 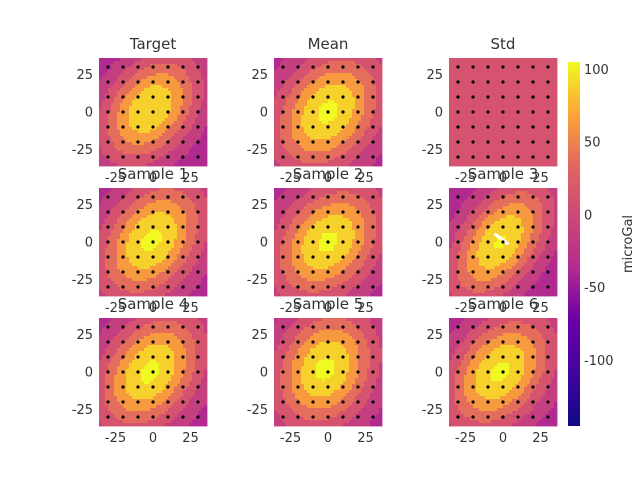 I want to click on x-tick-label: 25, so click(x=365, y=178).